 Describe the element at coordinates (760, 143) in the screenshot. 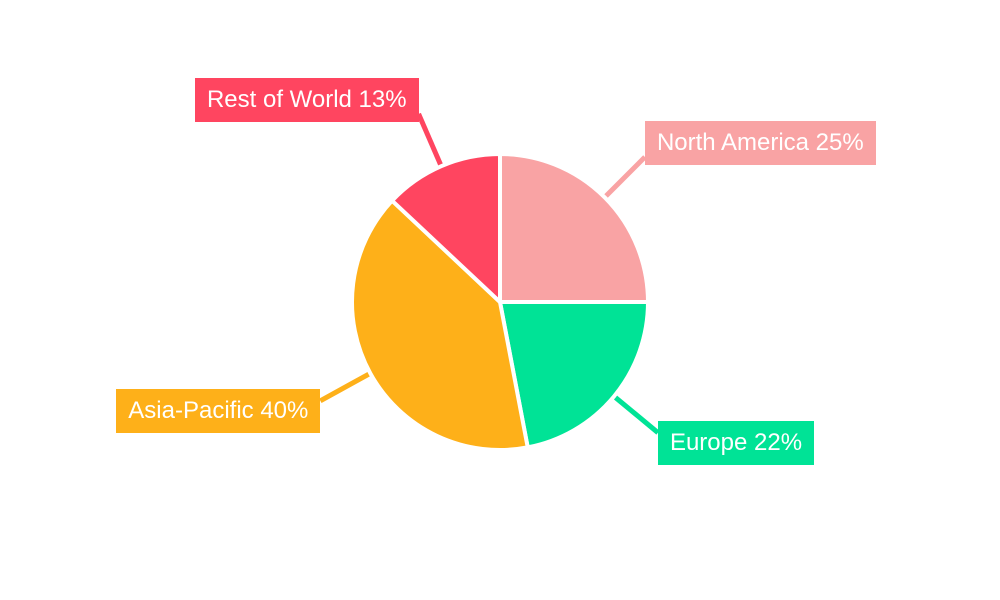

I see `pie-label-north-america: North America 25%` at that location.